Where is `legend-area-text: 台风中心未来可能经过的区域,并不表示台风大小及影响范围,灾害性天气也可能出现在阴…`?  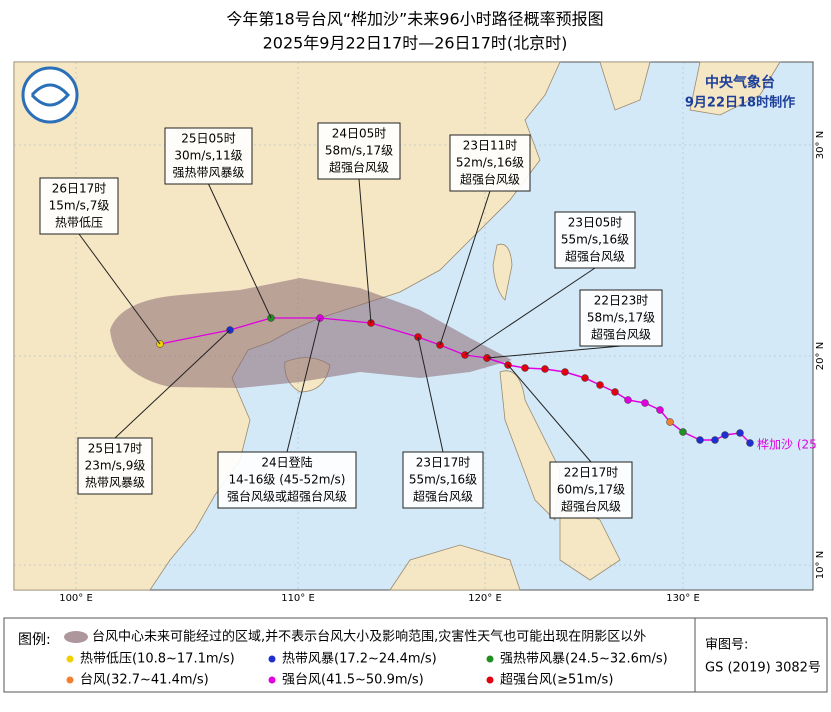
legend-area-text: 台风中心未来可能经过的区域,并不表示台风大小及影响范围,灾害性天气也可能出现在阴… is located at coordinates (369, 637).